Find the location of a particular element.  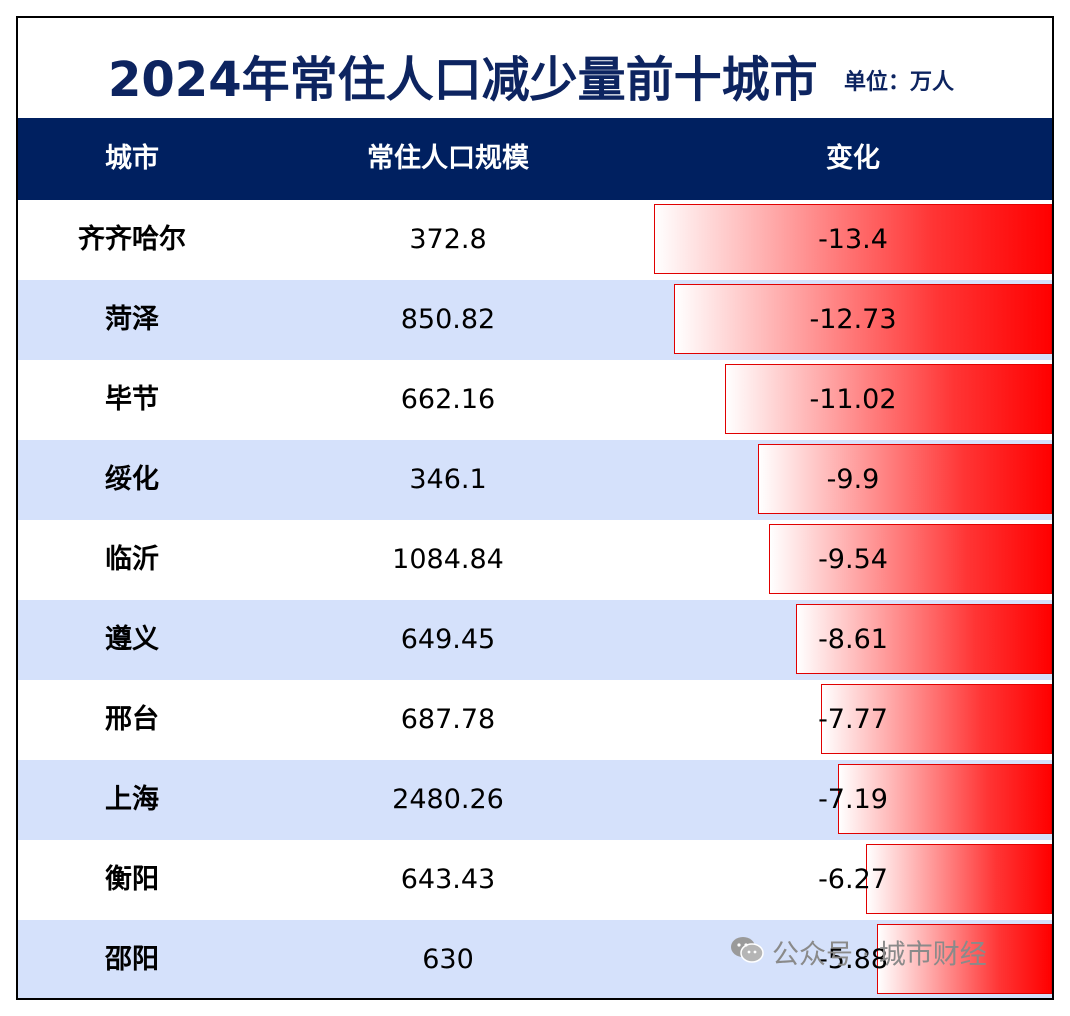

cell-change: -7.77 is located at coordinates (853, 719).